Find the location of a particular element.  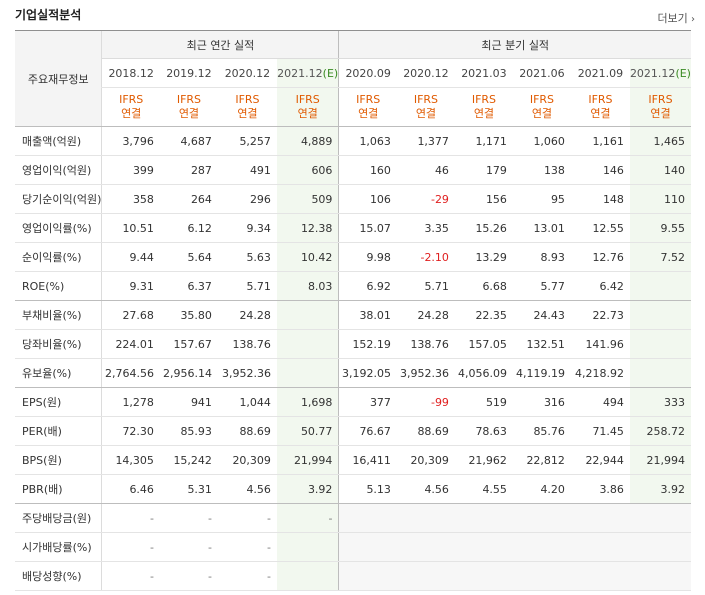

annual-cell: 399 is located at coordinates (130, 170).